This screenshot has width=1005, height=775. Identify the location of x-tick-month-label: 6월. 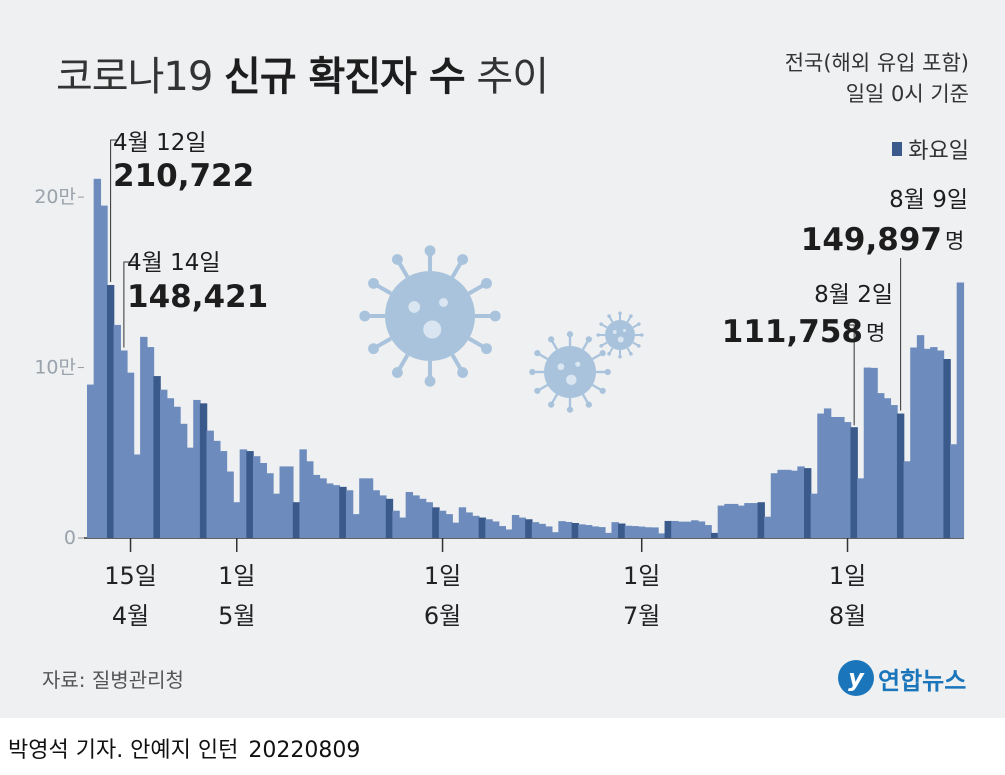
(442, 616).